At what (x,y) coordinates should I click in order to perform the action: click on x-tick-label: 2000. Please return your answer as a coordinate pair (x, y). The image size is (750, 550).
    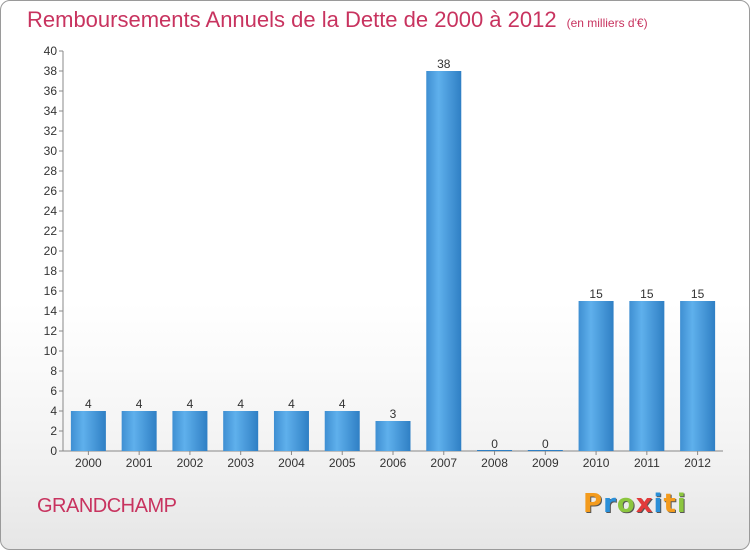
    Looking at the image, I should click on (88, 463).